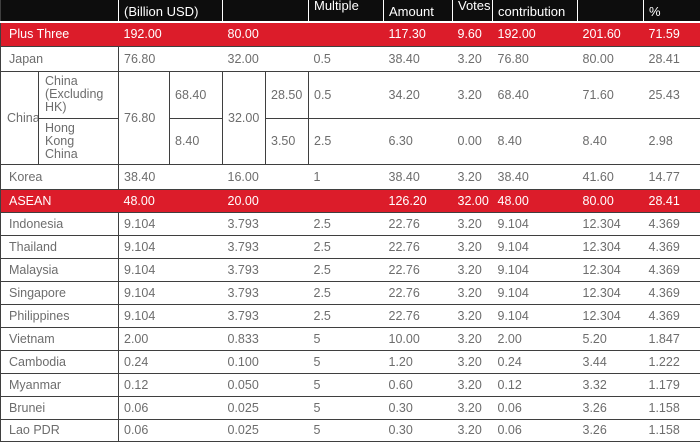  What do you see at coordinates (418, 361) in the screenshot?
I see `cell-amount: 1.20` at bounding box center [418, 361].